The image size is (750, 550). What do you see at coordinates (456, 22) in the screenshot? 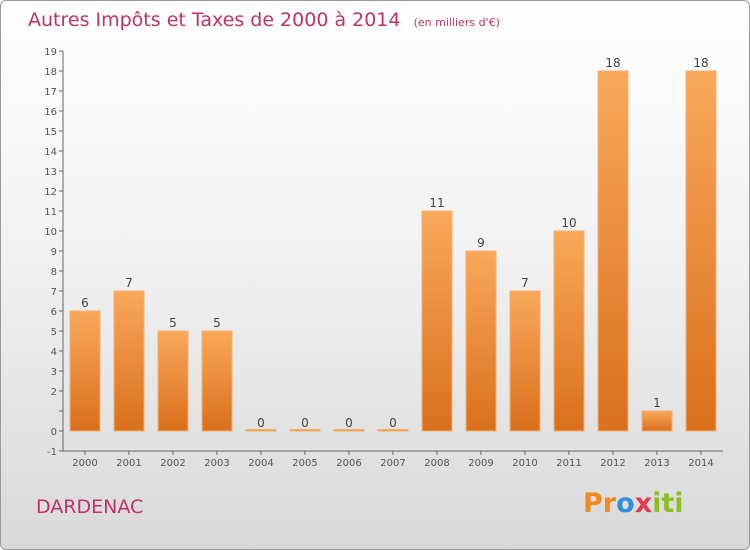
I see `chart-subtitle: (en milliers d'€)` at bounding box center [456, 22].